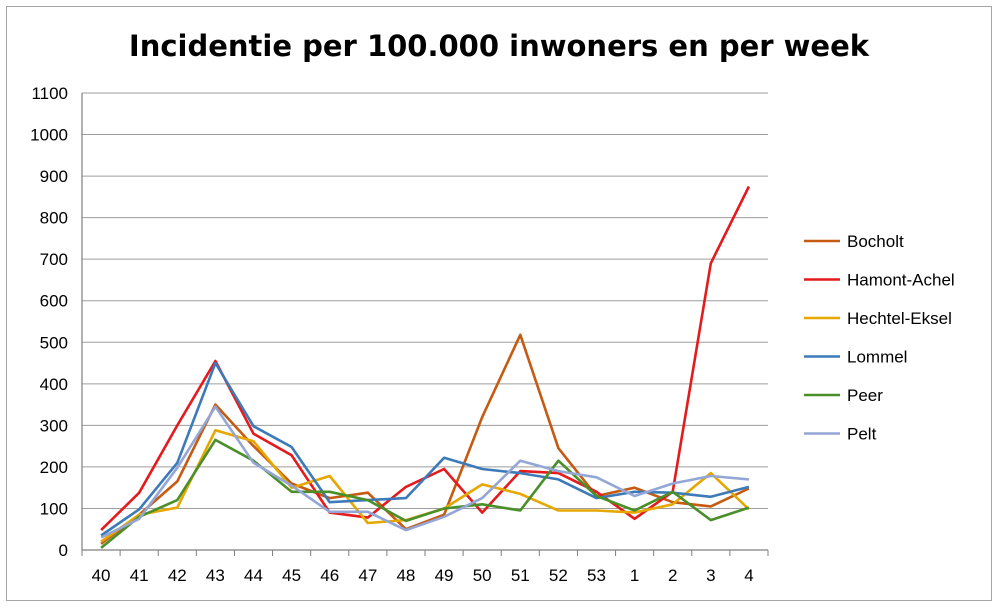 The image size is (1000, 609). I want to click on series-line-hechtel-eksel, so click(425, 485).